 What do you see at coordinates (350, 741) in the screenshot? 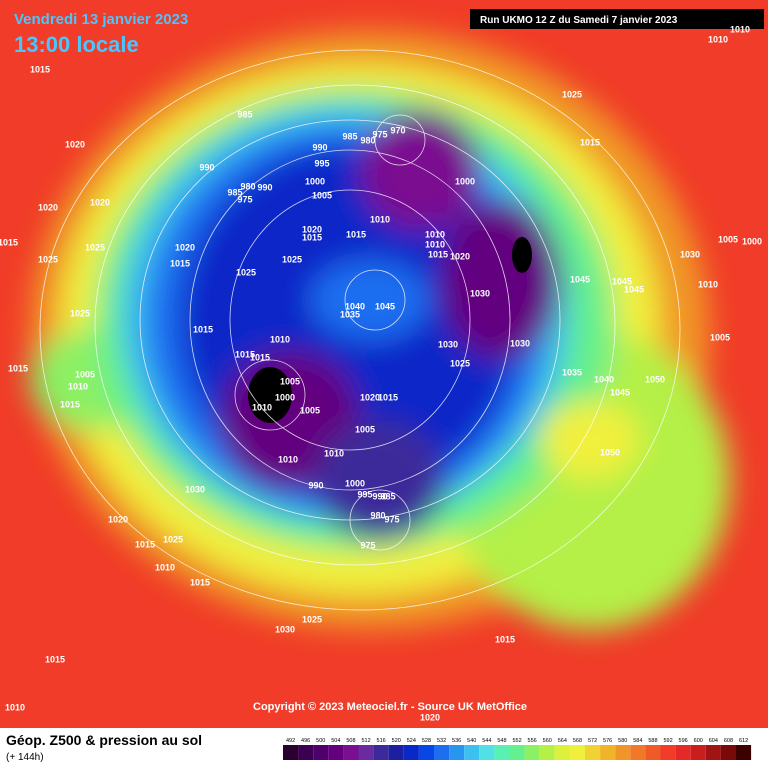
I see `legend-label: 508` at bounding box center [350, 741].